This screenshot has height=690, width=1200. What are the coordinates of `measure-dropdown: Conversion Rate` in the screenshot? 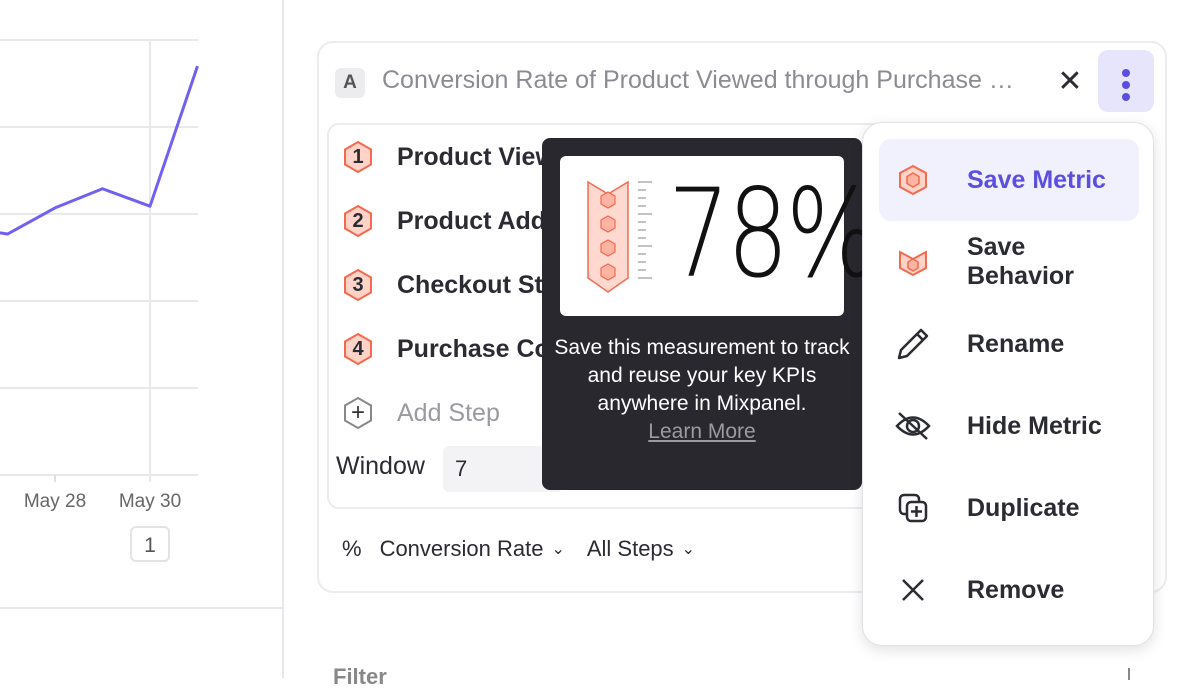 It's located at (461, 548).